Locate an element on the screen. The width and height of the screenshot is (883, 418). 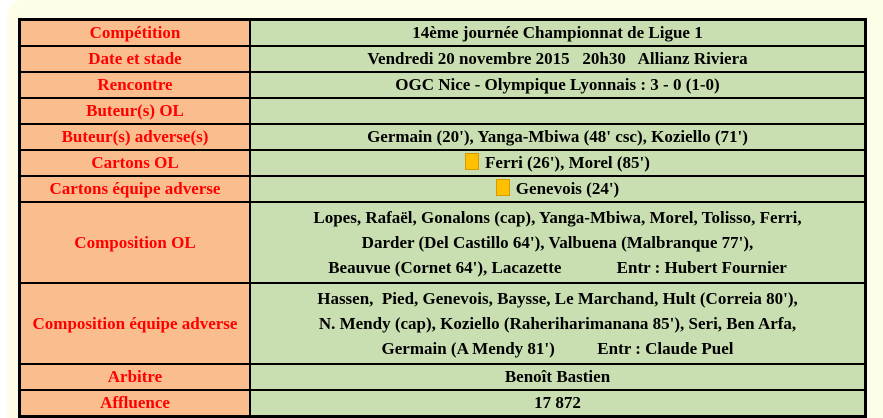
value-cartons-ol: Ferri (26'), Morel (85') is located at coordinates (558, 163).